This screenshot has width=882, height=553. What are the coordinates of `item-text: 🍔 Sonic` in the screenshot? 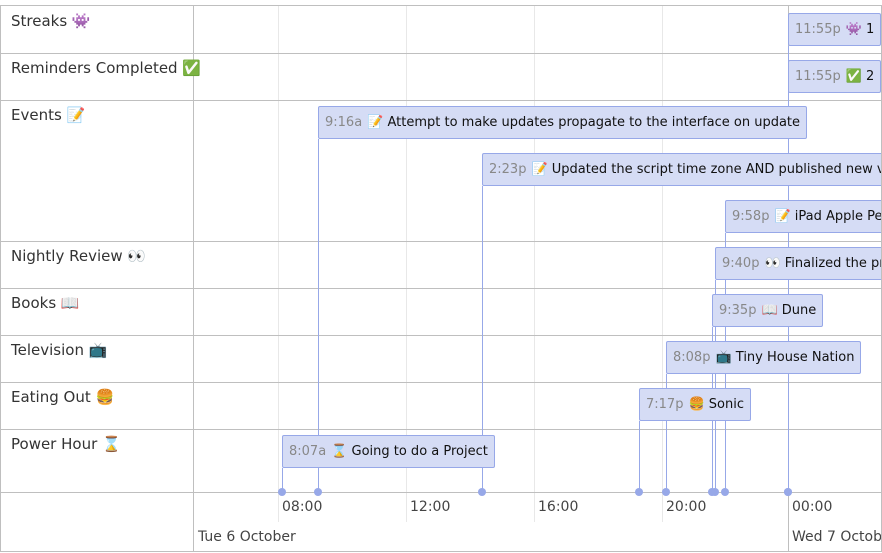 It's located at (716, 404).